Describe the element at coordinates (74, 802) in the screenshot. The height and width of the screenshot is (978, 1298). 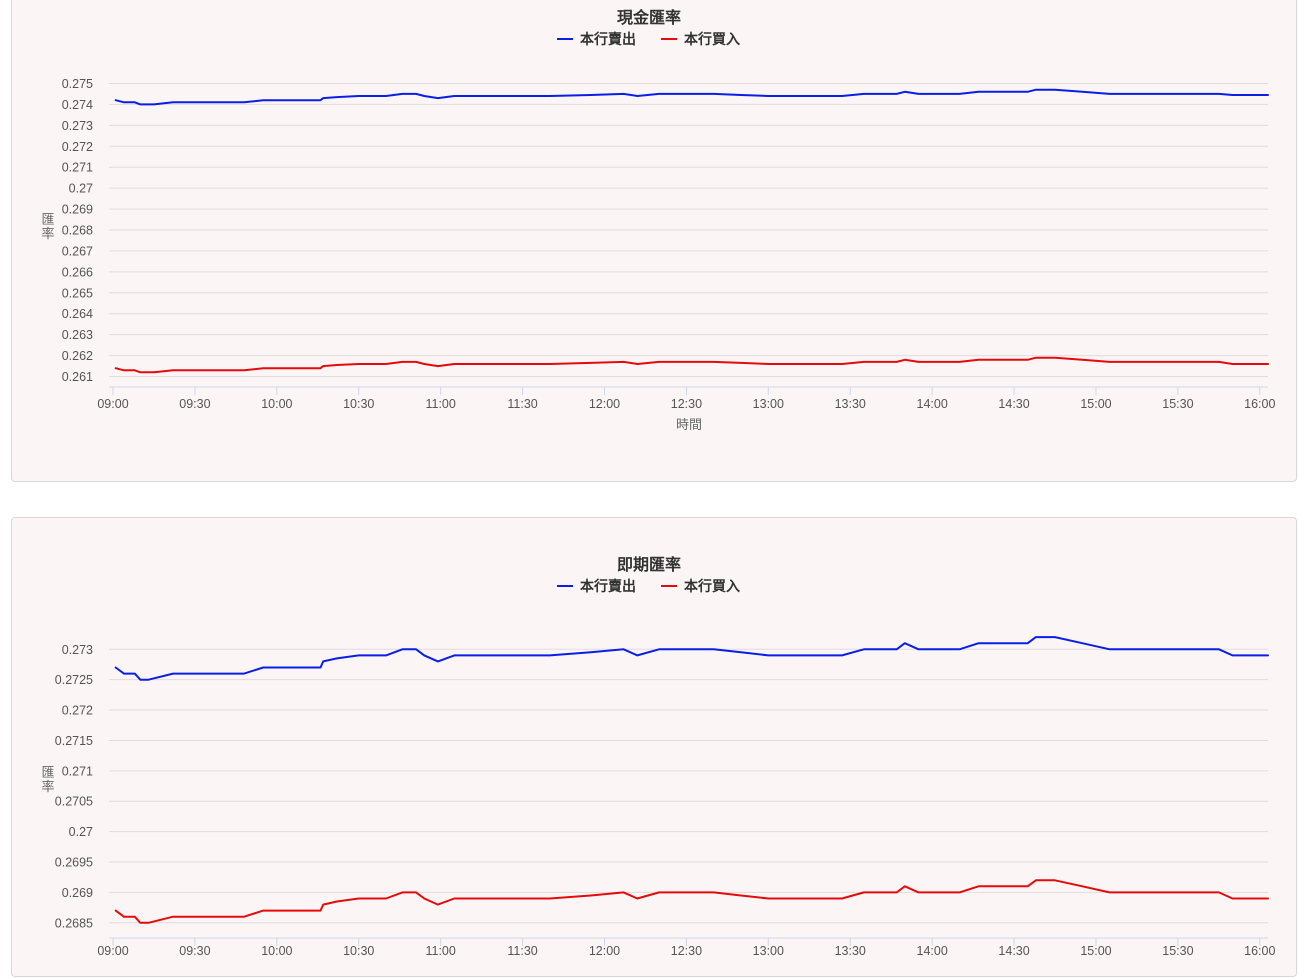
I see `y-tick-label: 0.2705` at that location.